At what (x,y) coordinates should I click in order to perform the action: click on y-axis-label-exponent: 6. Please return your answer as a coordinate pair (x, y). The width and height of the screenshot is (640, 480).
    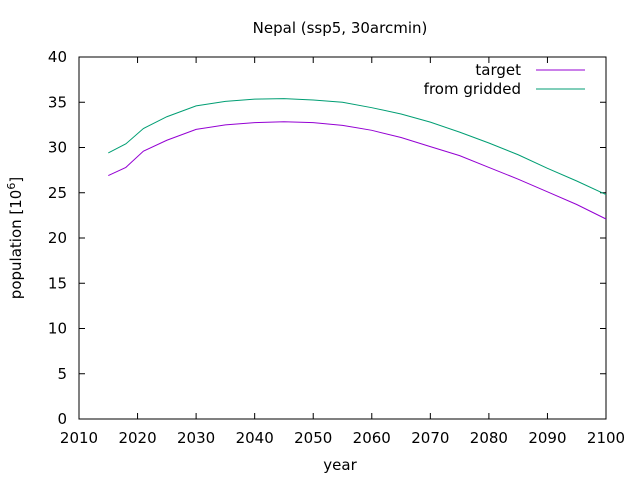
    Looking at the image, I should click on (11, 186).